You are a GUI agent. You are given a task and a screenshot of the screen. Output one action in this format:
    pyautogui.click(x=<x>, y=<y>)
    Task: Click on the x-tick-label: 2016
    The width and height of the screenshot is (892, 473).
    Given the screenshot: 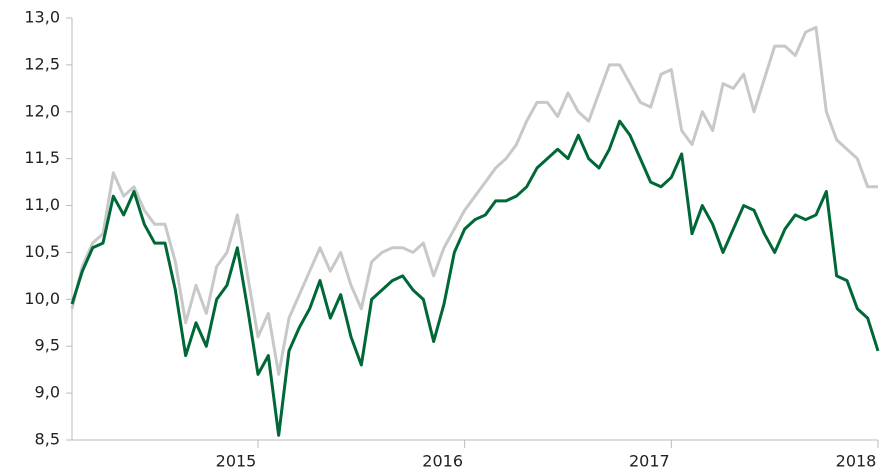 What is the action you would take?
    pyautogui.click(x=442, y=461)
    